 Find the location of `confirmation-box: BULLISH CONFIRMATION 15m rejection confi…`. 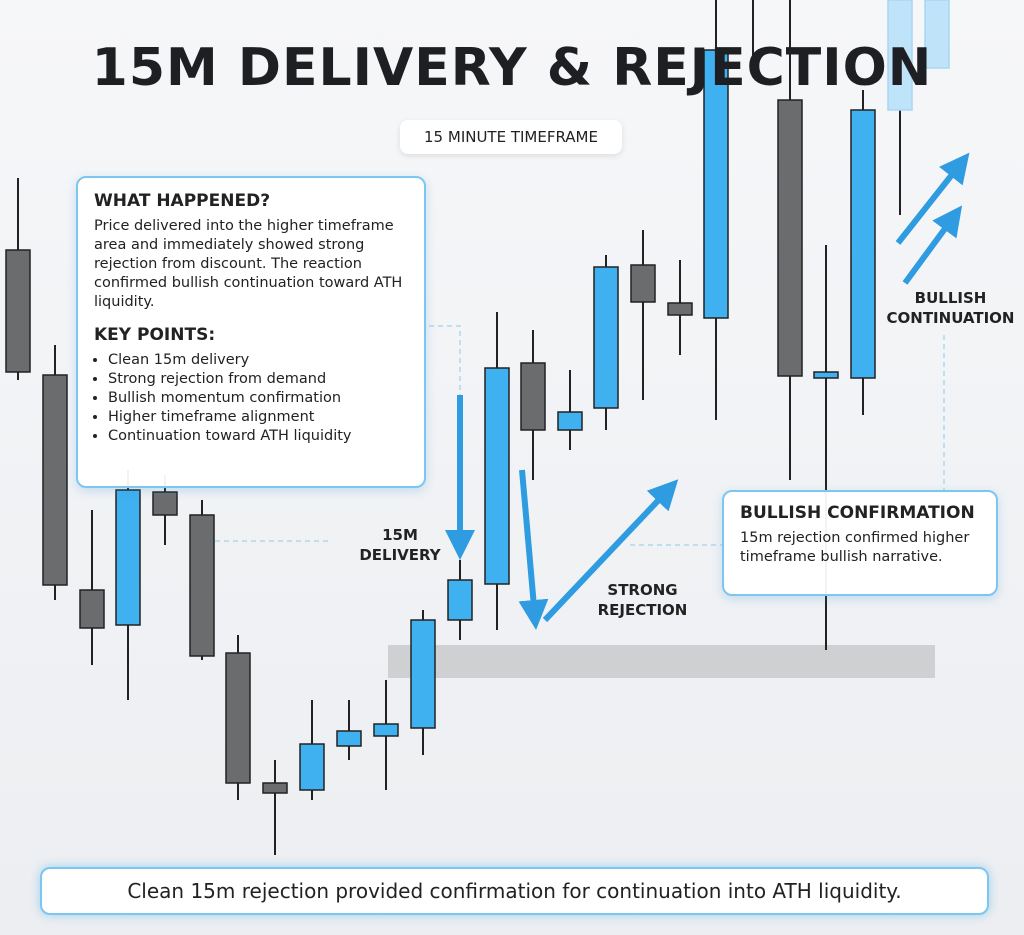

confirmation-box: BULLISH CONFIRMATION 15m rejection confi… is located at coordinates (860, 543).